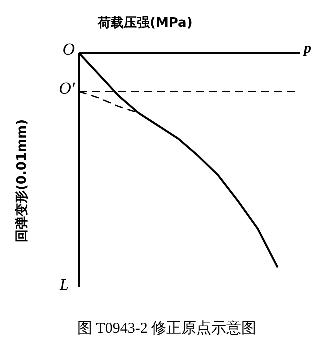 Image resolution: width=334 pixels, height=351 pixels. I want to click on text: O, so click(68, 50).